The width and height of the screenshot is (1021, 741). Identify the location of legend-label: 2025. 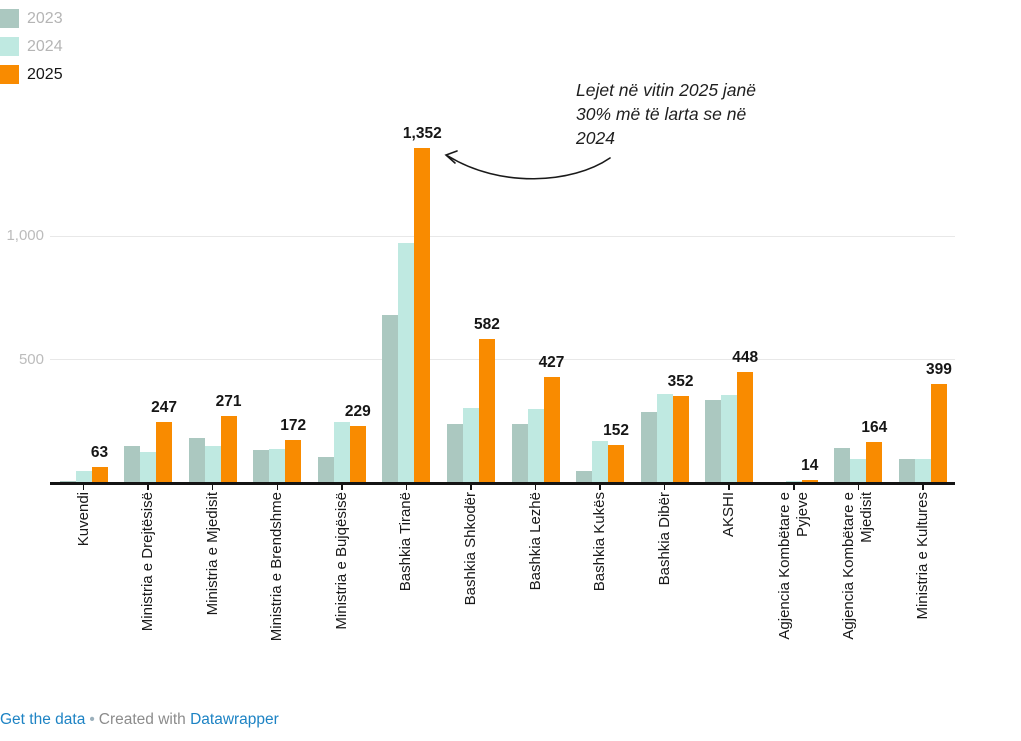
(45, 74).